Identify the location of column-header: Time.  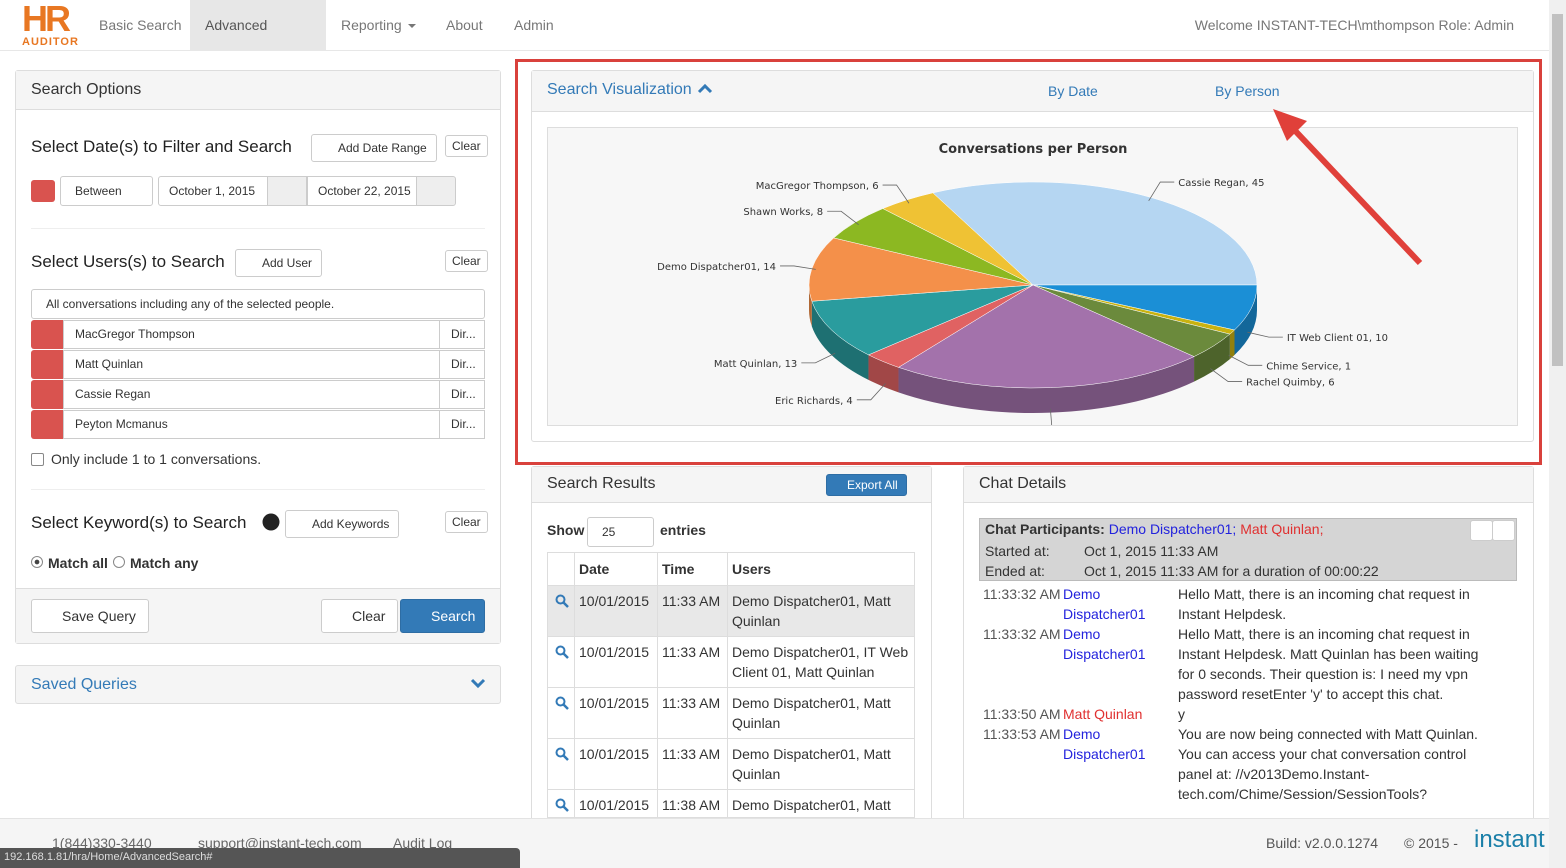
(678, 569).